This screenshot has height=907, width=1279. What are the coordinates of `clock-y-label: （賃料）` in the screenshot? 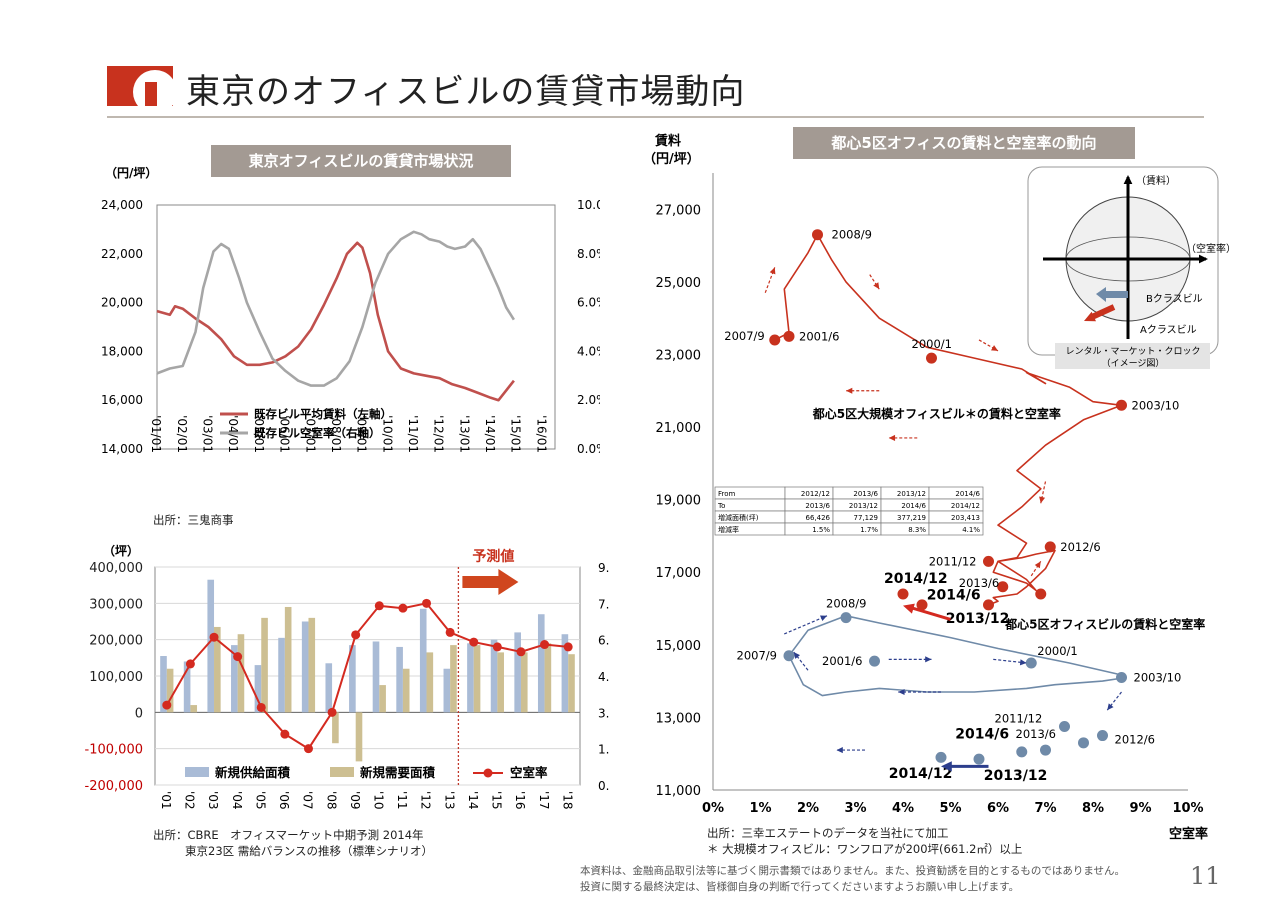 It's located at (1156, 180).